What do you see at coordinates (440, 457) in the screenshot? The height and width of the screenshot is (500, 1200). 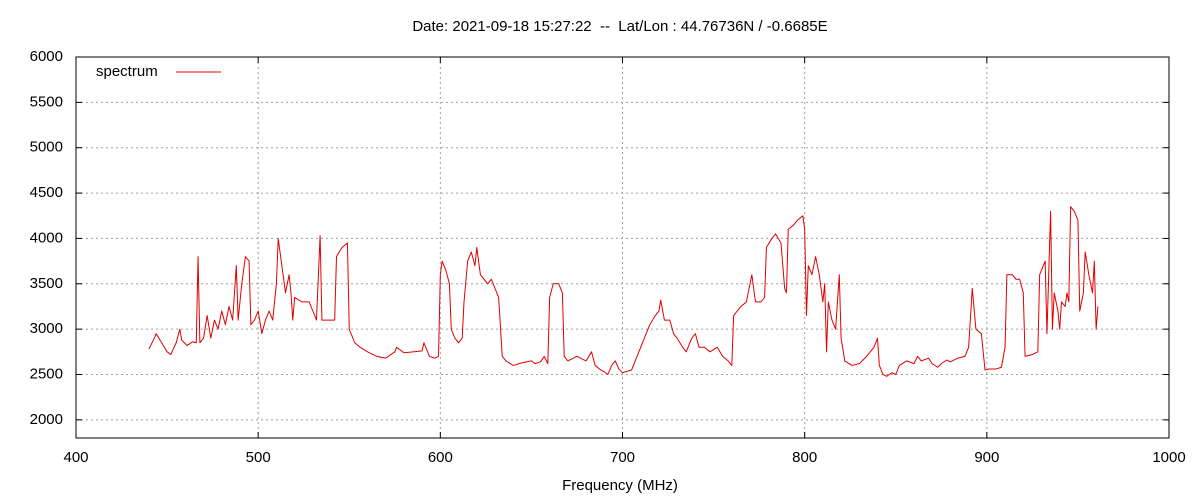 I see `x-tick-label: 600` at bounding box center [440, 457].